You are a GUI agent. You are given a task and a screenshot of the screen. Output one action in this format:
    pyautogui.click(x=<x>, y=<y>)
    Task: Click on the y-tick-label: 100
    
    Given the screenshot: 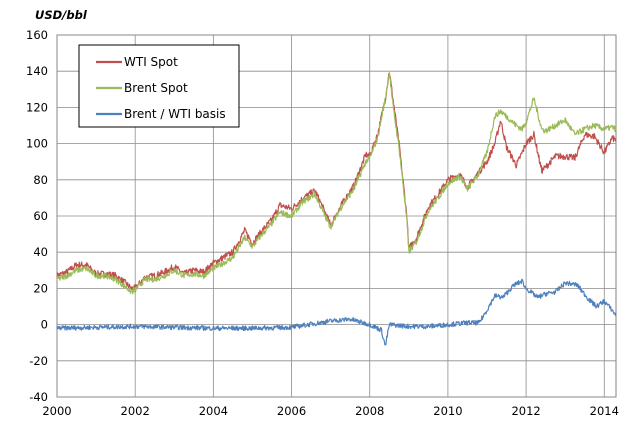 What is the action you would take?
    pyautogui.click(x=37, y=144)
    